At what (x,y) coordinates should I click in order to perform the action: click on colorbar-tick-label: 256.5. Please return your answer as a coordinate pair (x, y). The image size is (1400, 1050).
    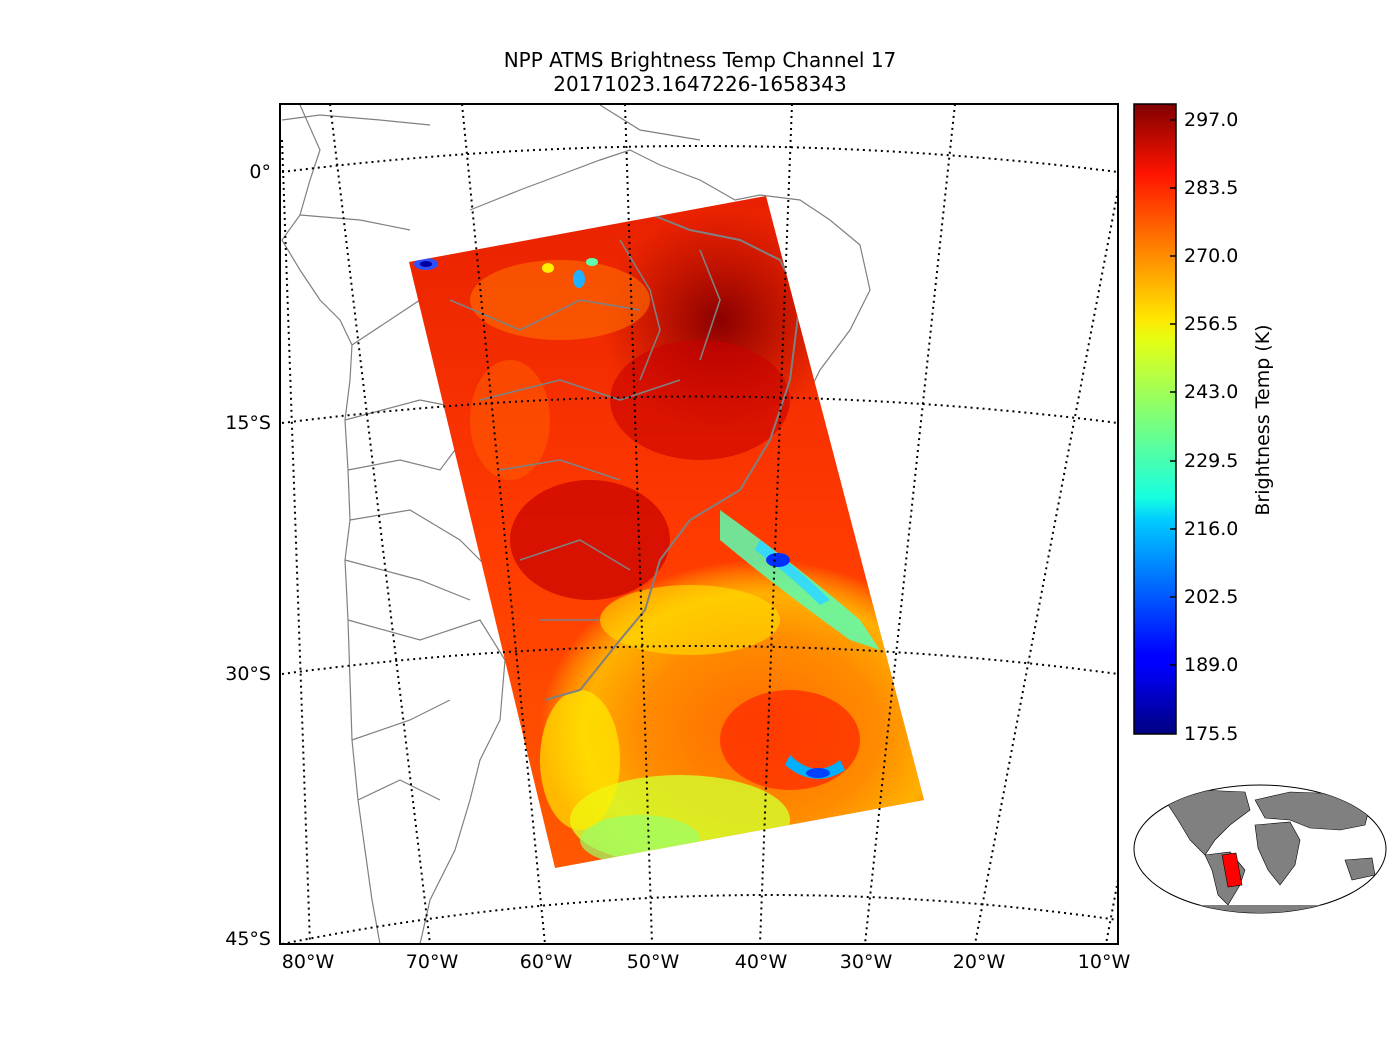
    Looking at the image, I should click on (1211, 324).